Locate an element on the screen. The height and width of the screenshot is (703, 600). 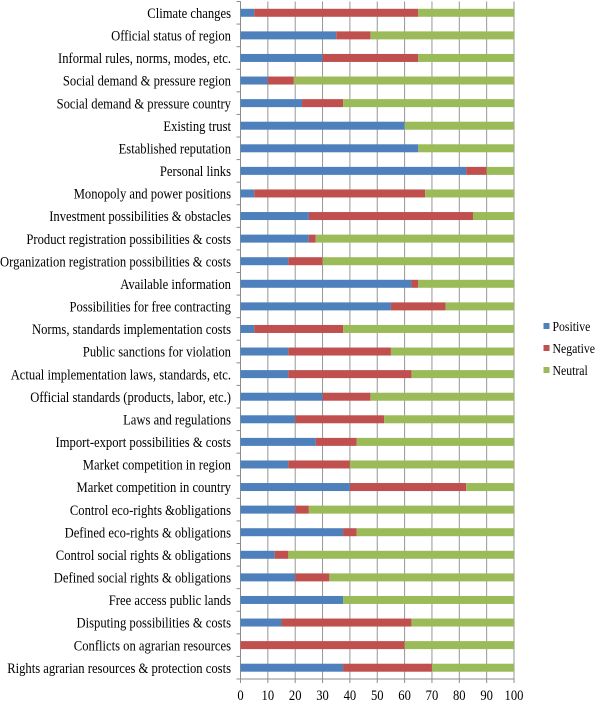
svg-text: Positive is located at coordinates (572, 327).